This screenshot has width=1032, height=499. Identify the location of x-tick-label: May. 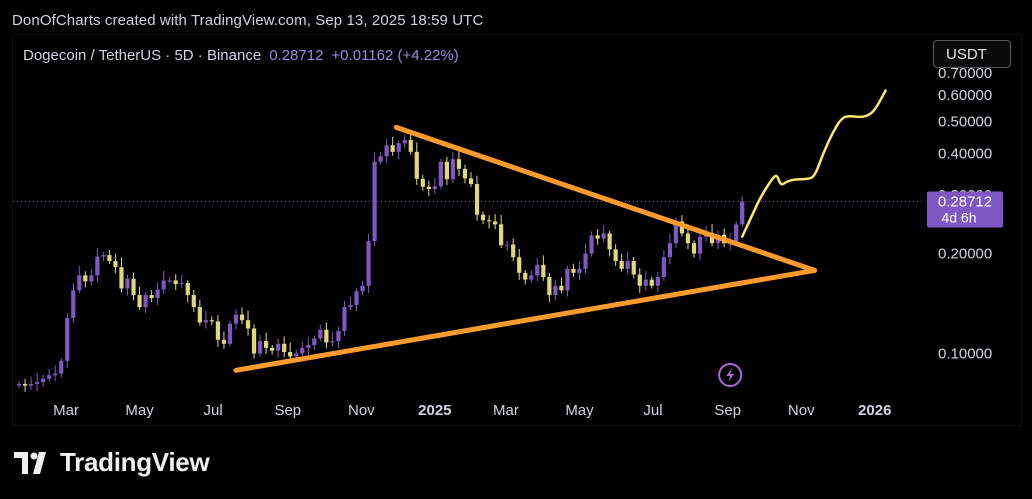
(579, 410).